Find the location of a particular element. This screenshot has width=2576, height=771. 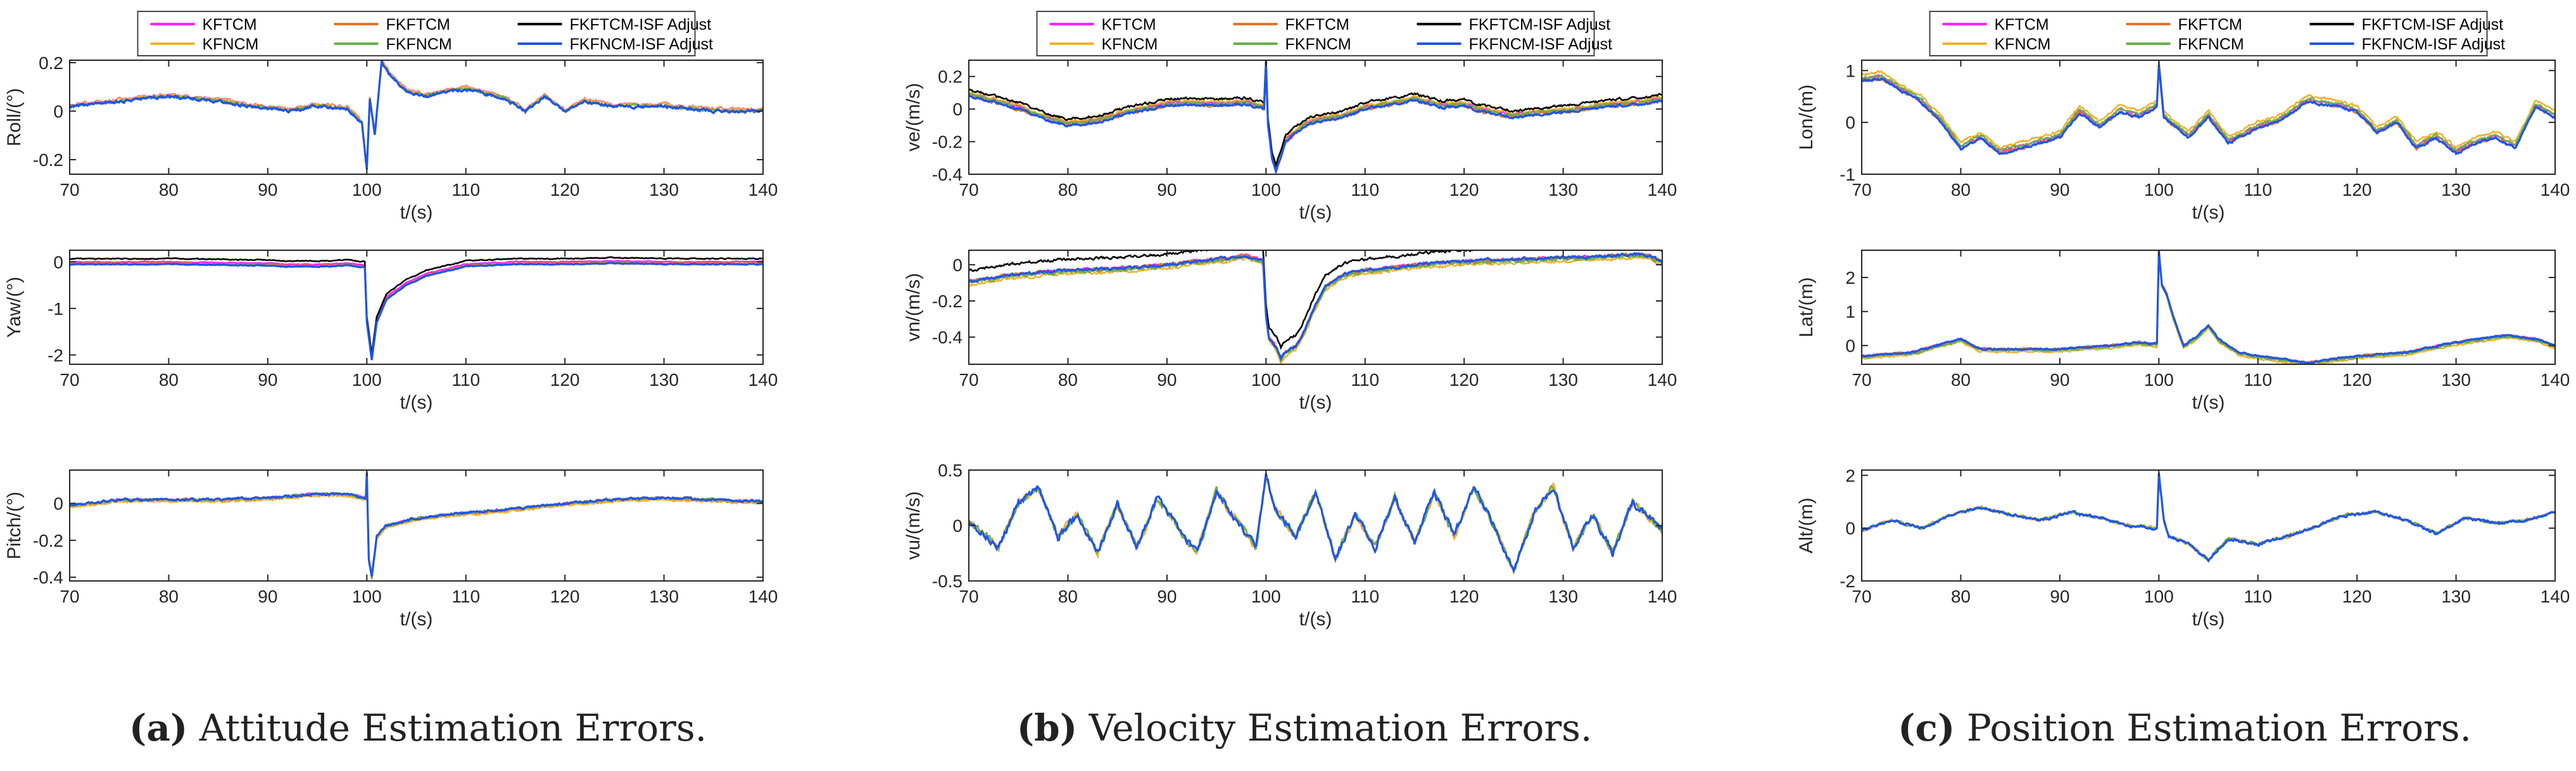

subplot-c-3: 70 80 90 100 110 120 130 140 -2 0 2 t/(s) Alt/(m) is located at coordinates (2183, 548).